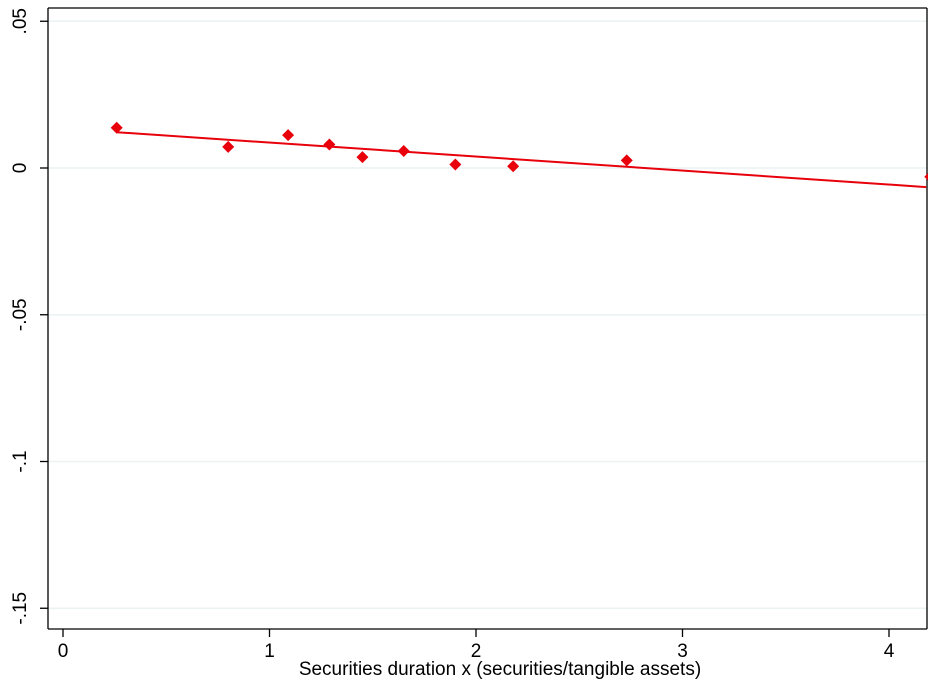 This screenshot has width=928, height=686. Describe the element at coordinates (20, 461) in the screenshot. I see `y-tick-label: -.1` at that location.